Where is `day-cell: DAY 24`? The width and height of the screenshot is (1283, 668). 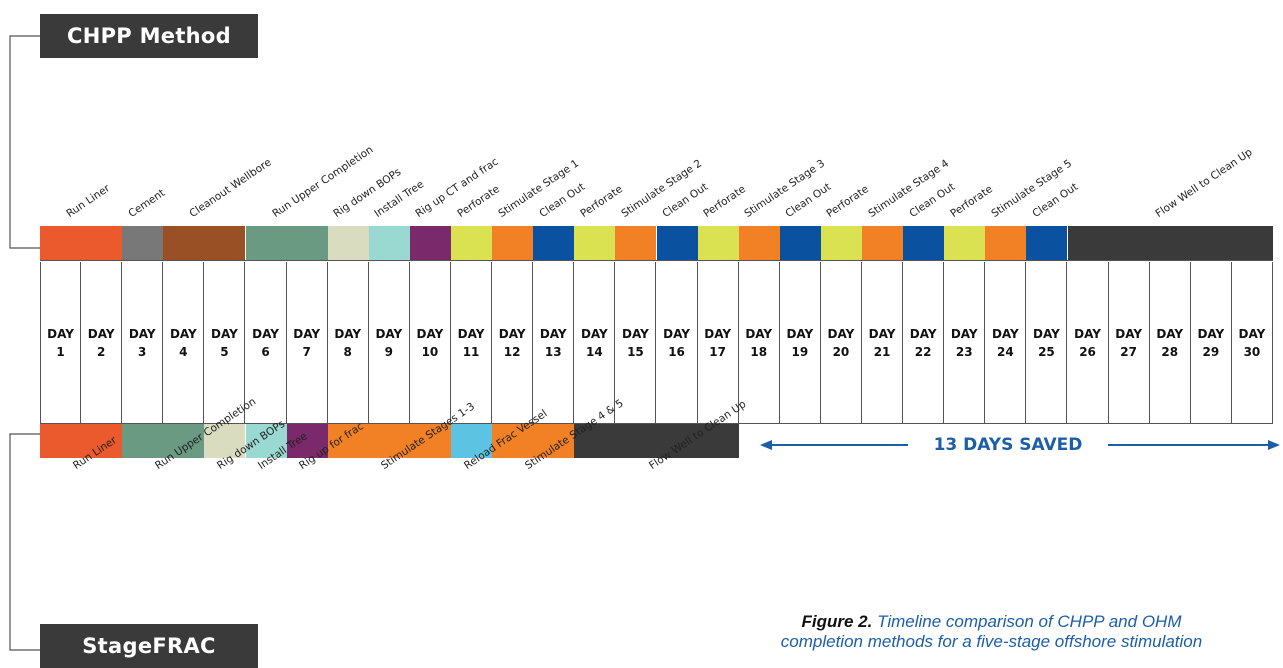 day-cell: DAY 24 is located at coordinates (1006, 343).